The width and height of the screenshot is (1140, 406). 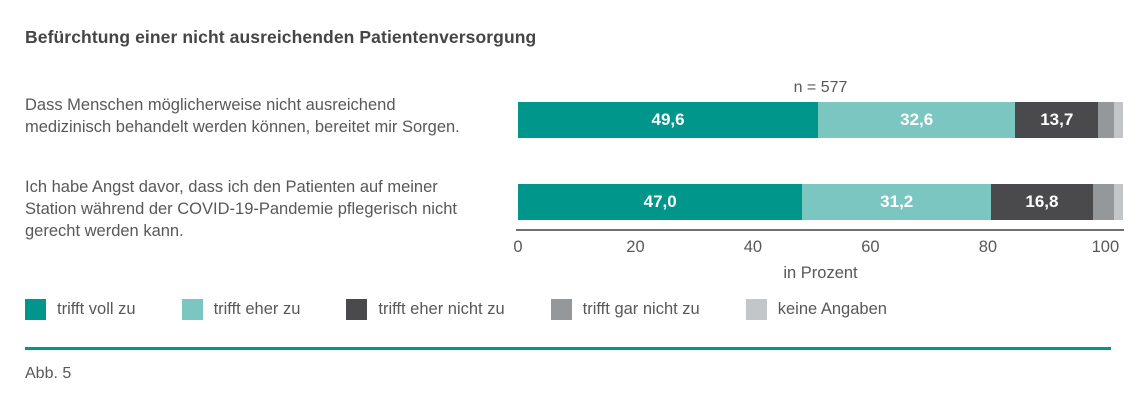 I want to click on bar-segment-trifft-eher-nicht-zu: 16,8, so click(x=1042, y=202).